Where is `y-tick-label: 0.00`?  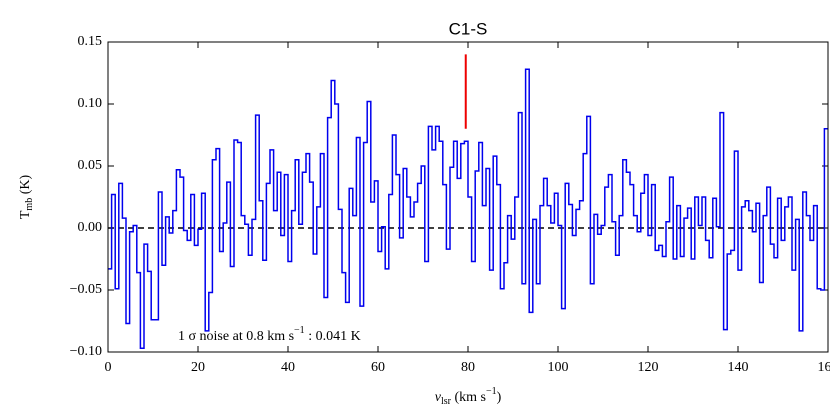 y-tick-label: 0.00 is located at coordinates (90, 227).